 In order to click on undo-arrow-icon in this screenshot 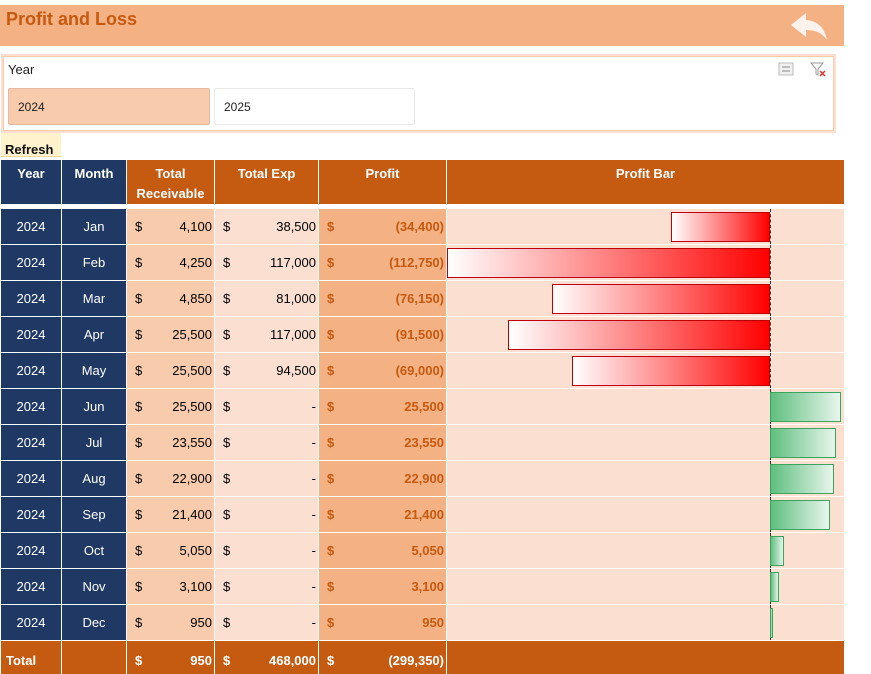, I will do `click(809, 26)`.